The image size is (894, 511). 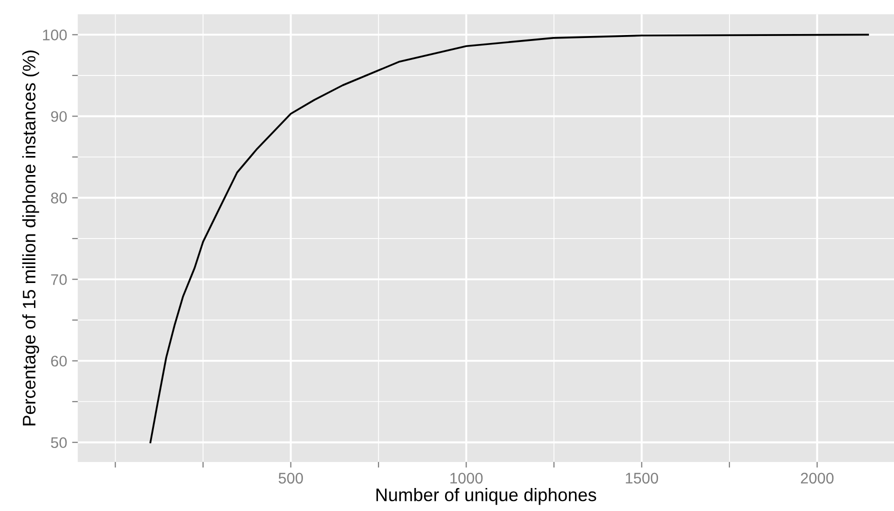 I want to click on y-tick-label: 60, so click(x=59, y=361).